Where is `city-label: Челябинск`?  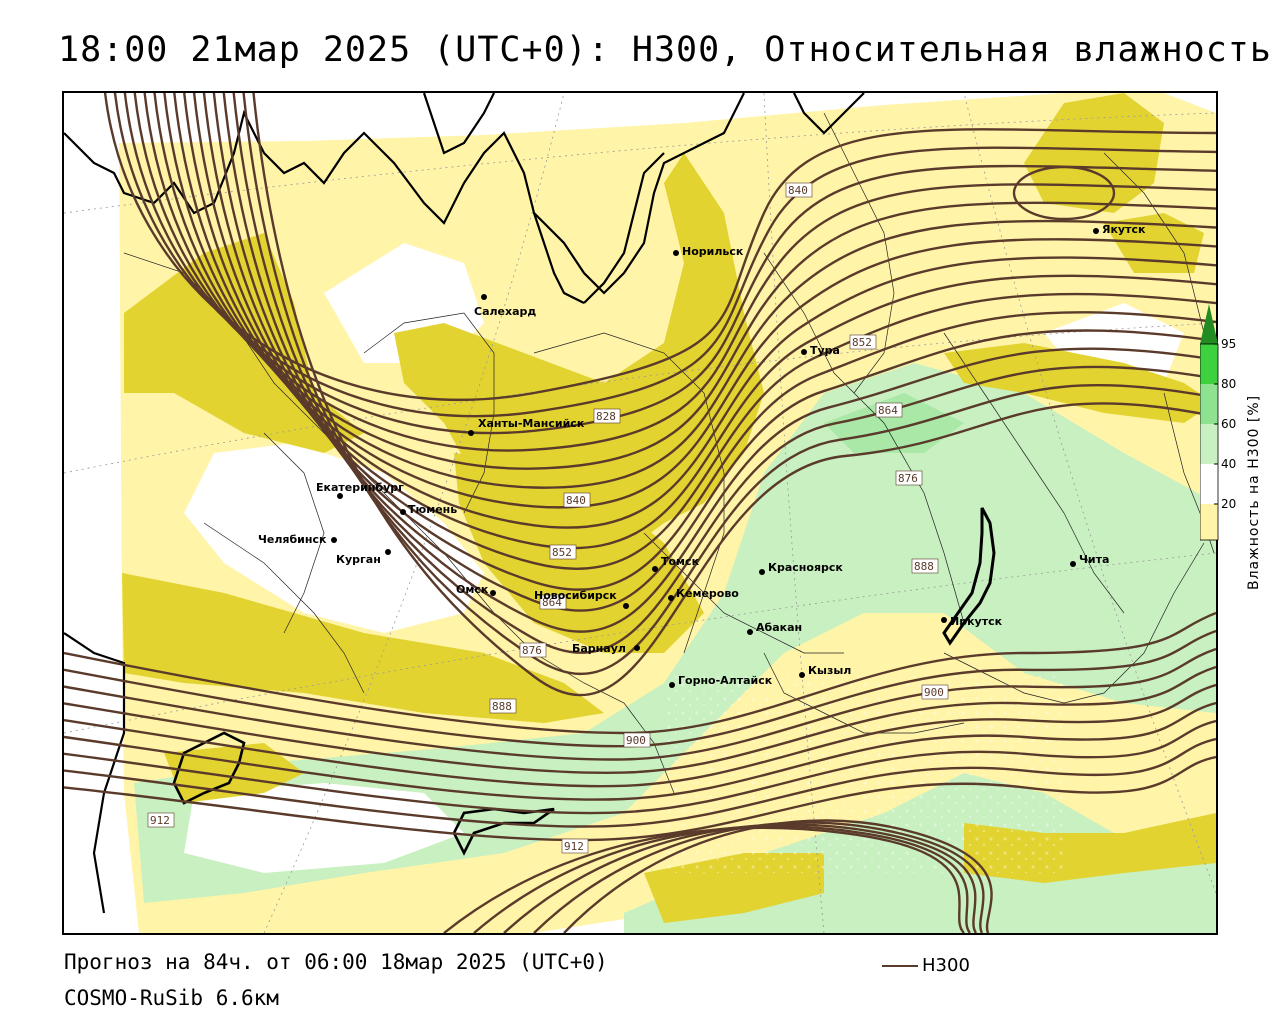
city-label: Челябинск is located at coordinates (292, 539).